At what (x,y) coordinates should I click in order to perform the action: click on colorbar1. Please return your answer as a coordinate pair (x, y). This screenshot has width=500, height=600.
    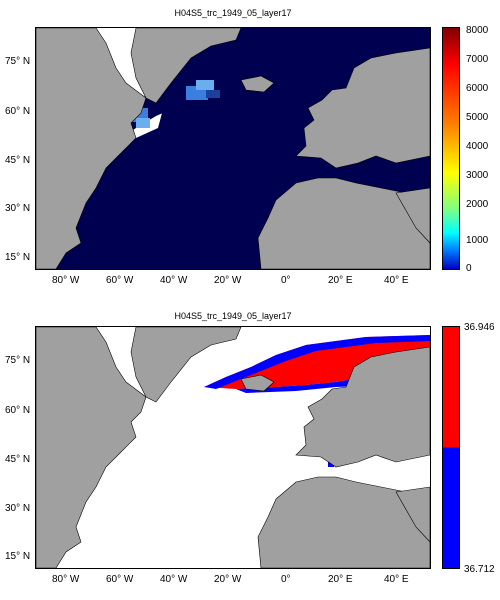
    Looking at the image, I should click on (451, 148).